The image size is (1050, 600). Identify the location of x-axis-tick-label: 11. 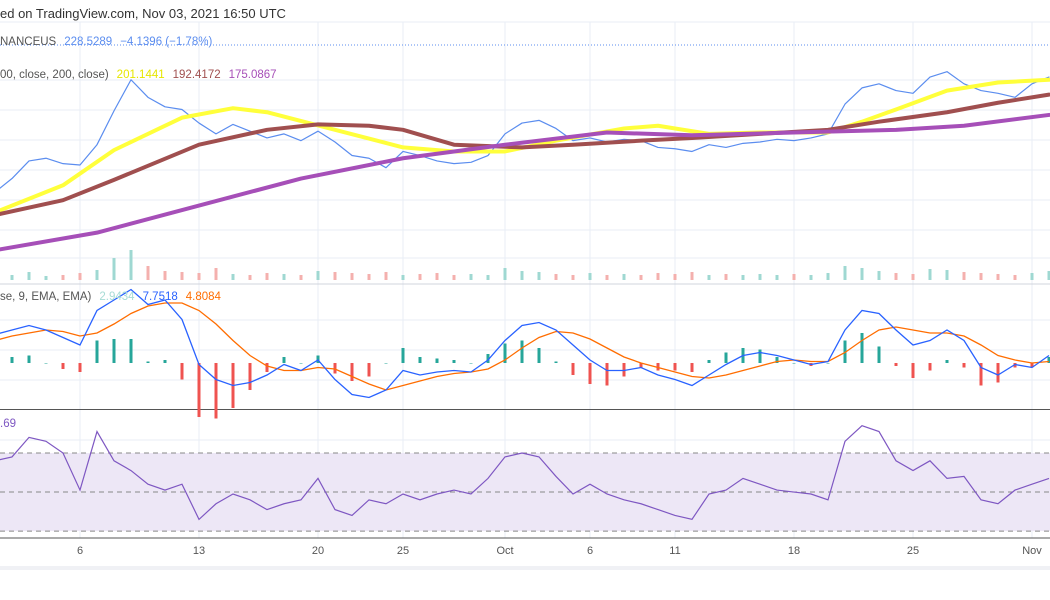
(674, 551).